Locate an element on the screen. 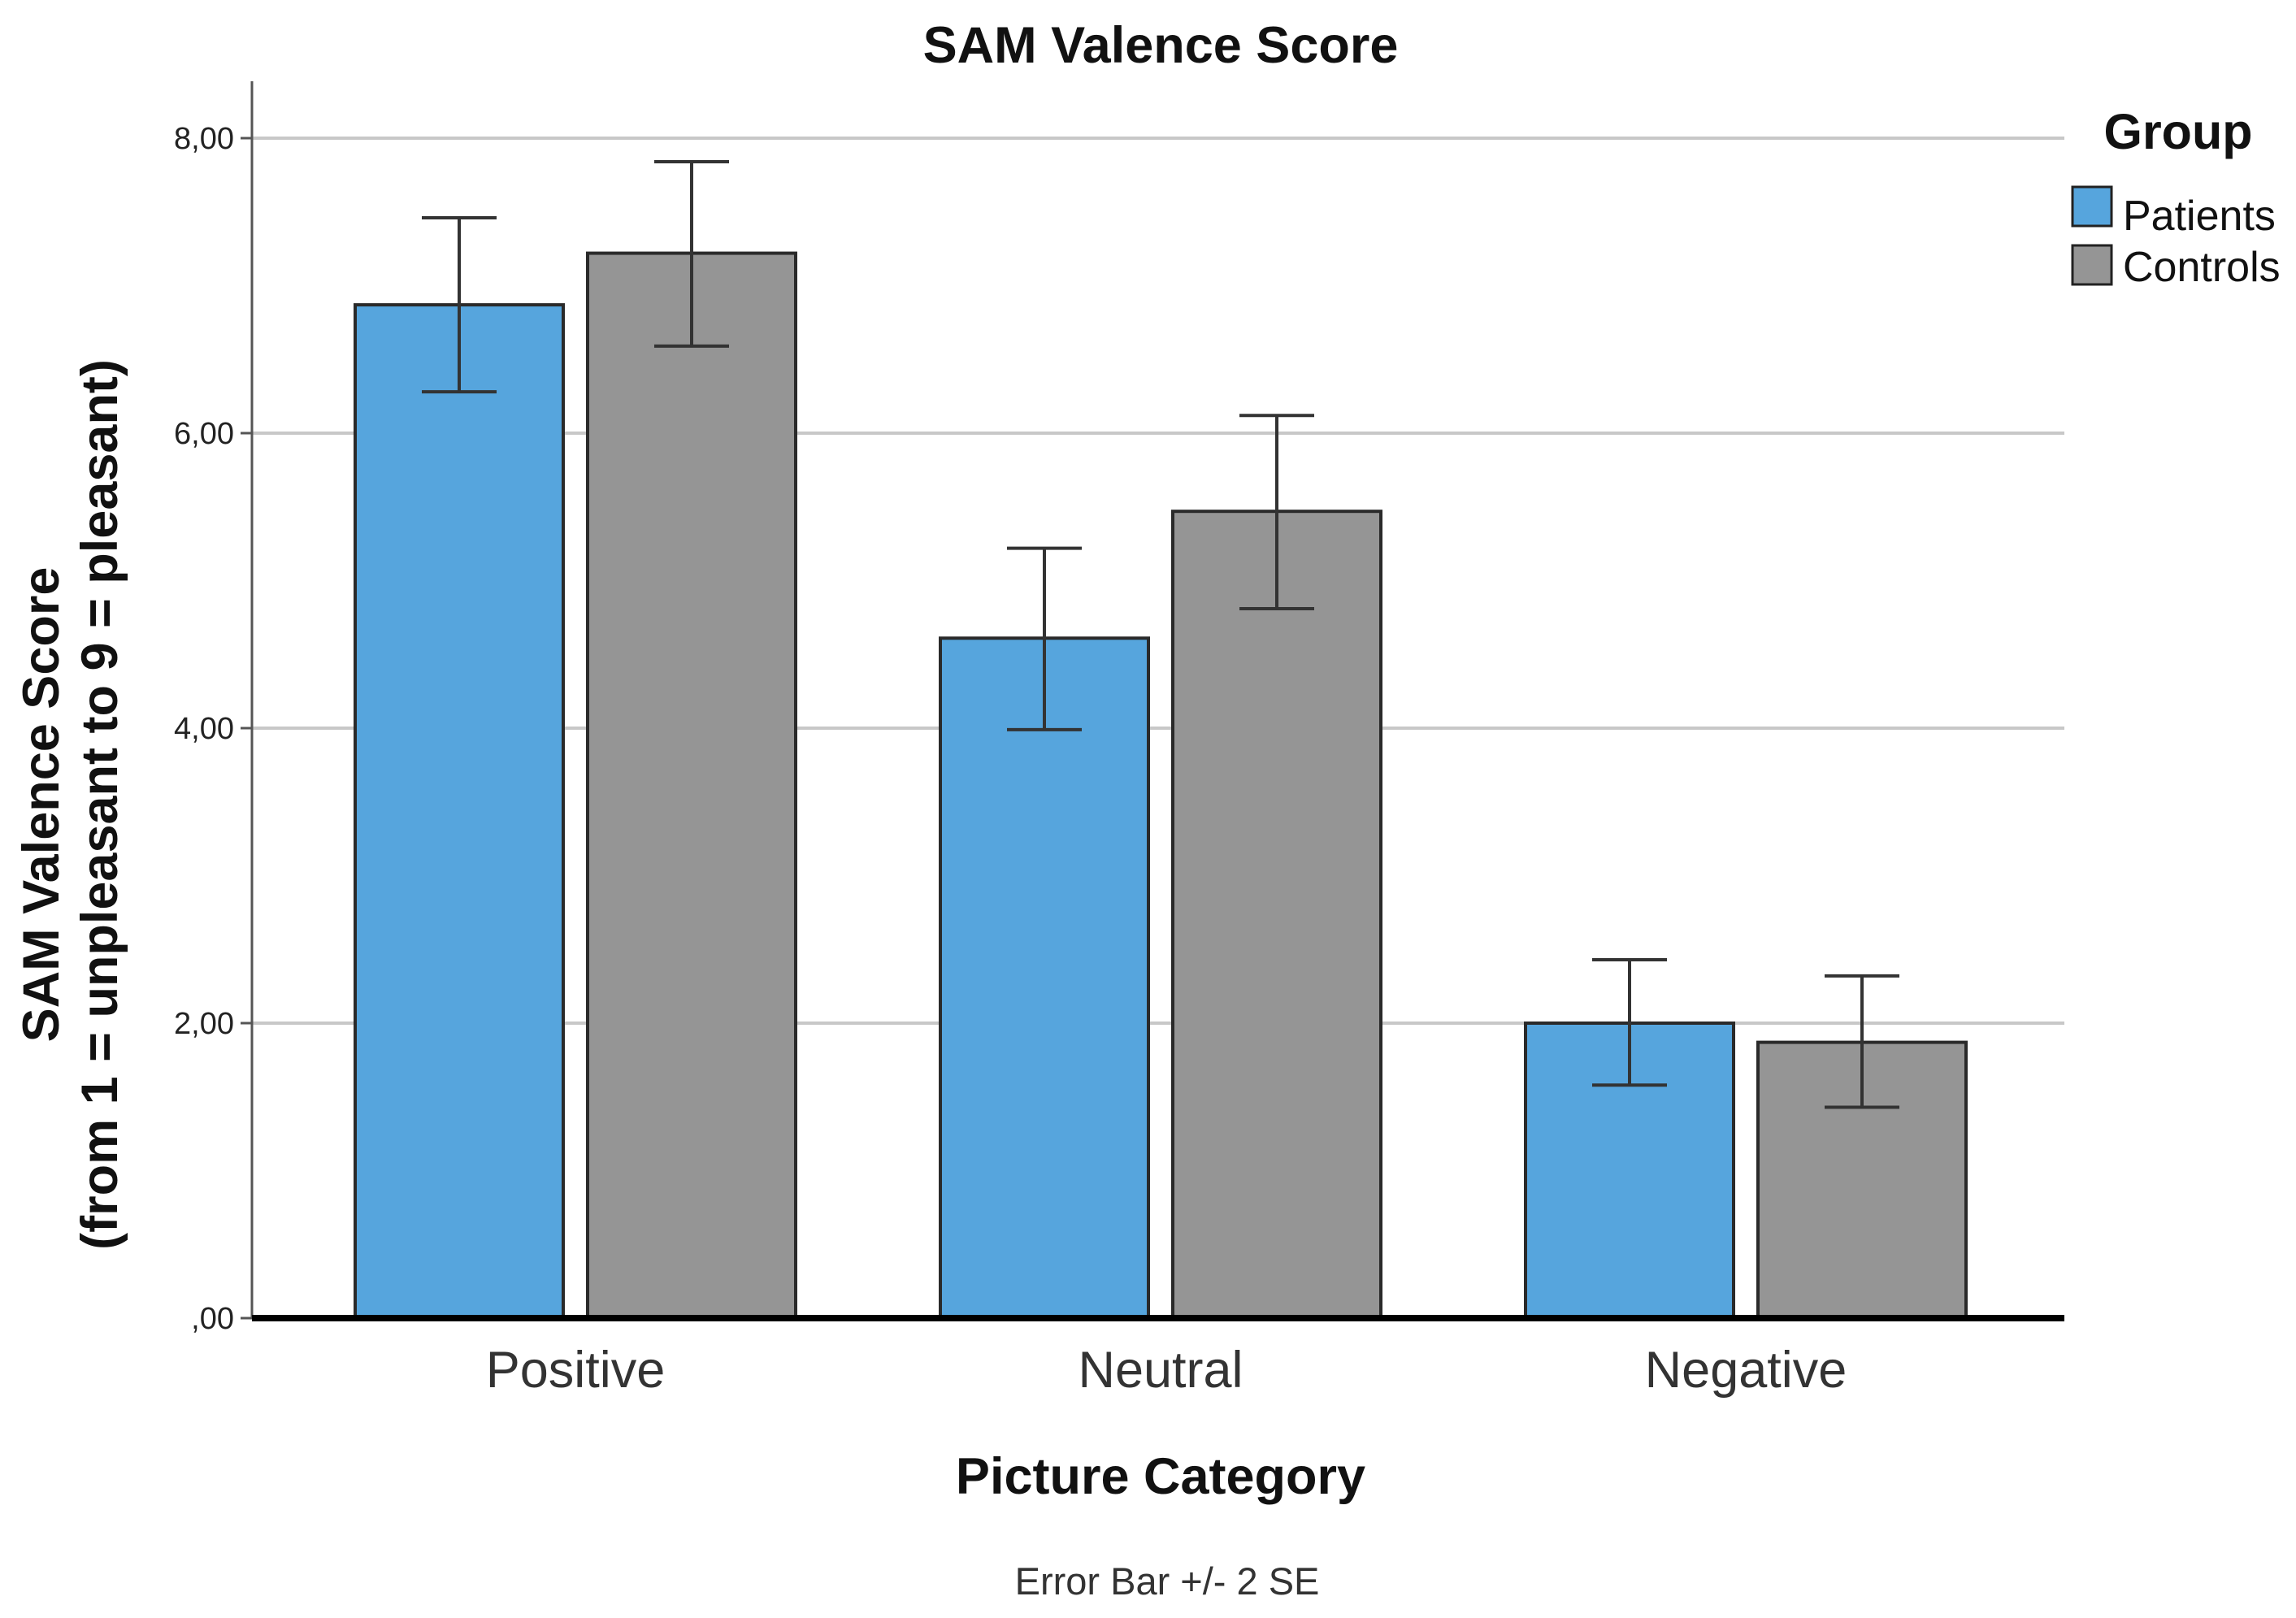  category-label-positive: Positive is located at coordinates (576, 1370).